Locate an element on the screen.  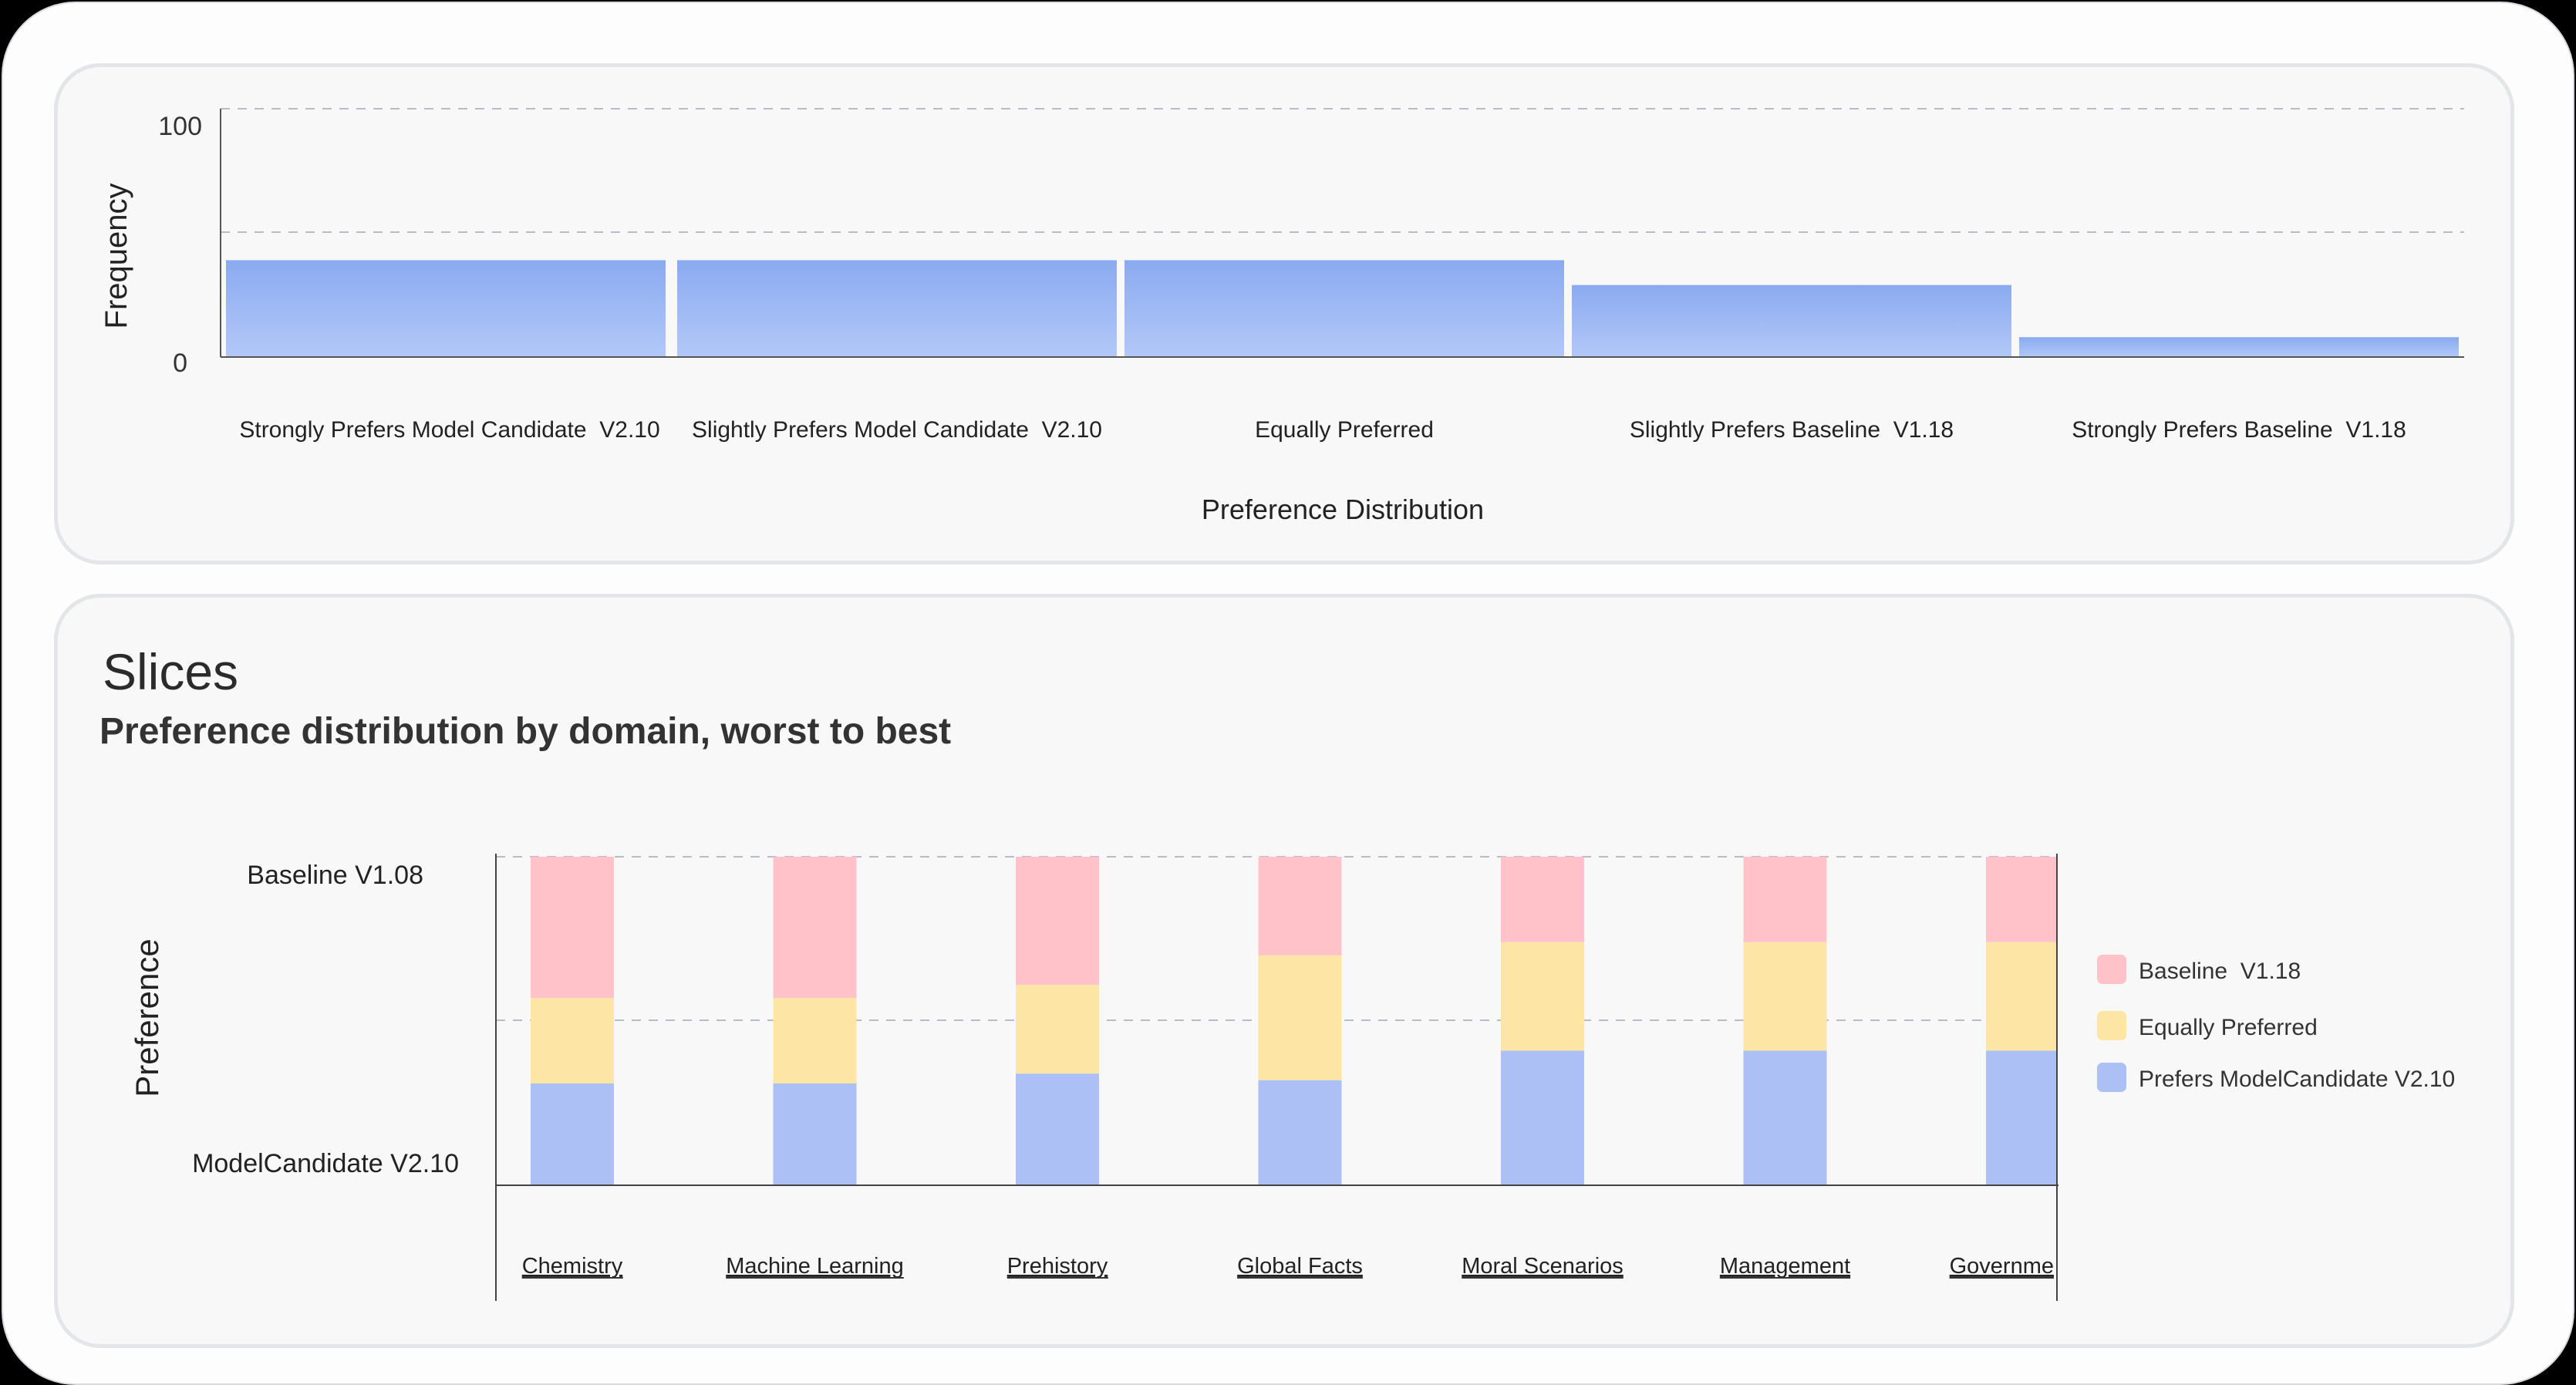
x-tick-label: Global Facts is located at coordinates (1300, 1266).